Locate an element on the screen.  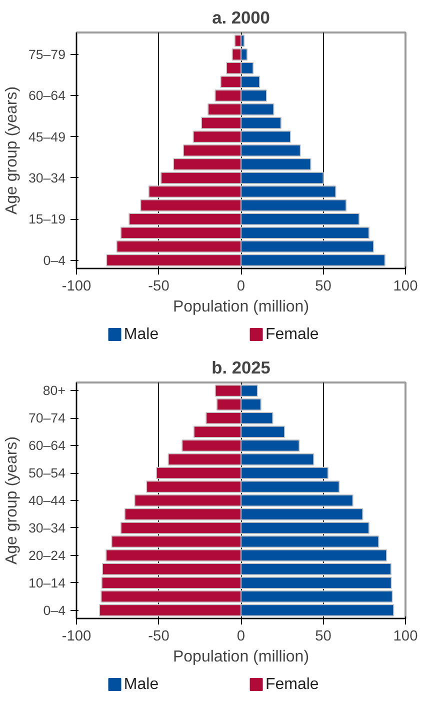
y-tick-label: 80+ is located at coordinates (54, 390).